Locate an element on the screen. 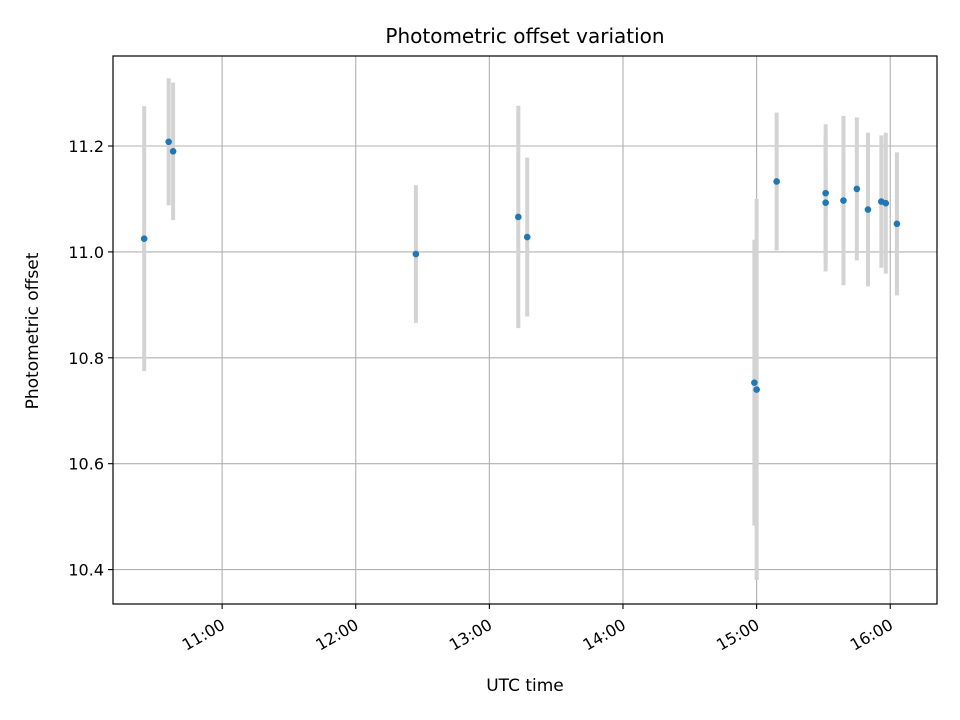 This screenshot has height=720, width=960. chart-title: Photometric offset variation is located at coordinates (524, 36).